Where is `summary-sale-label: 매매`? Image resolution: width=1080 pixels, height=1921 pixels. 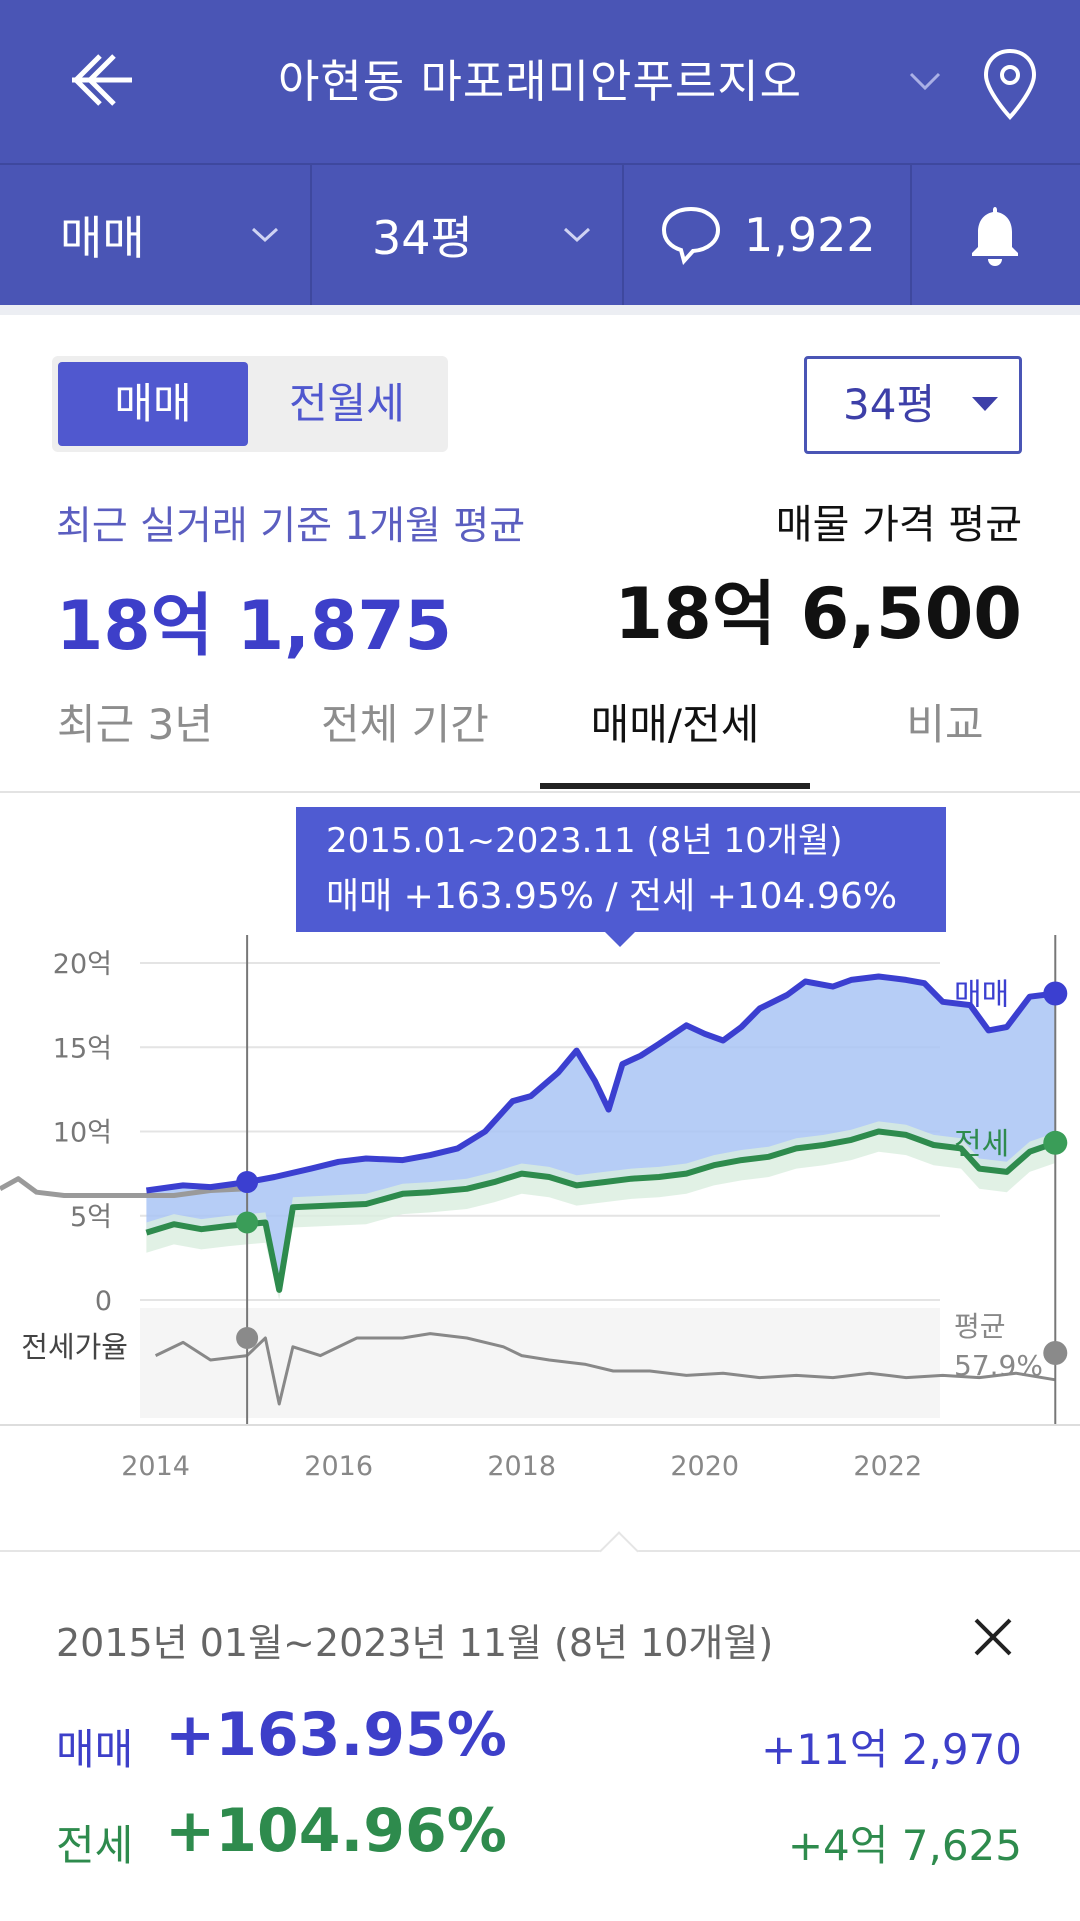
summary-sale-label: 매매 is located at coordinates (95, 1749).